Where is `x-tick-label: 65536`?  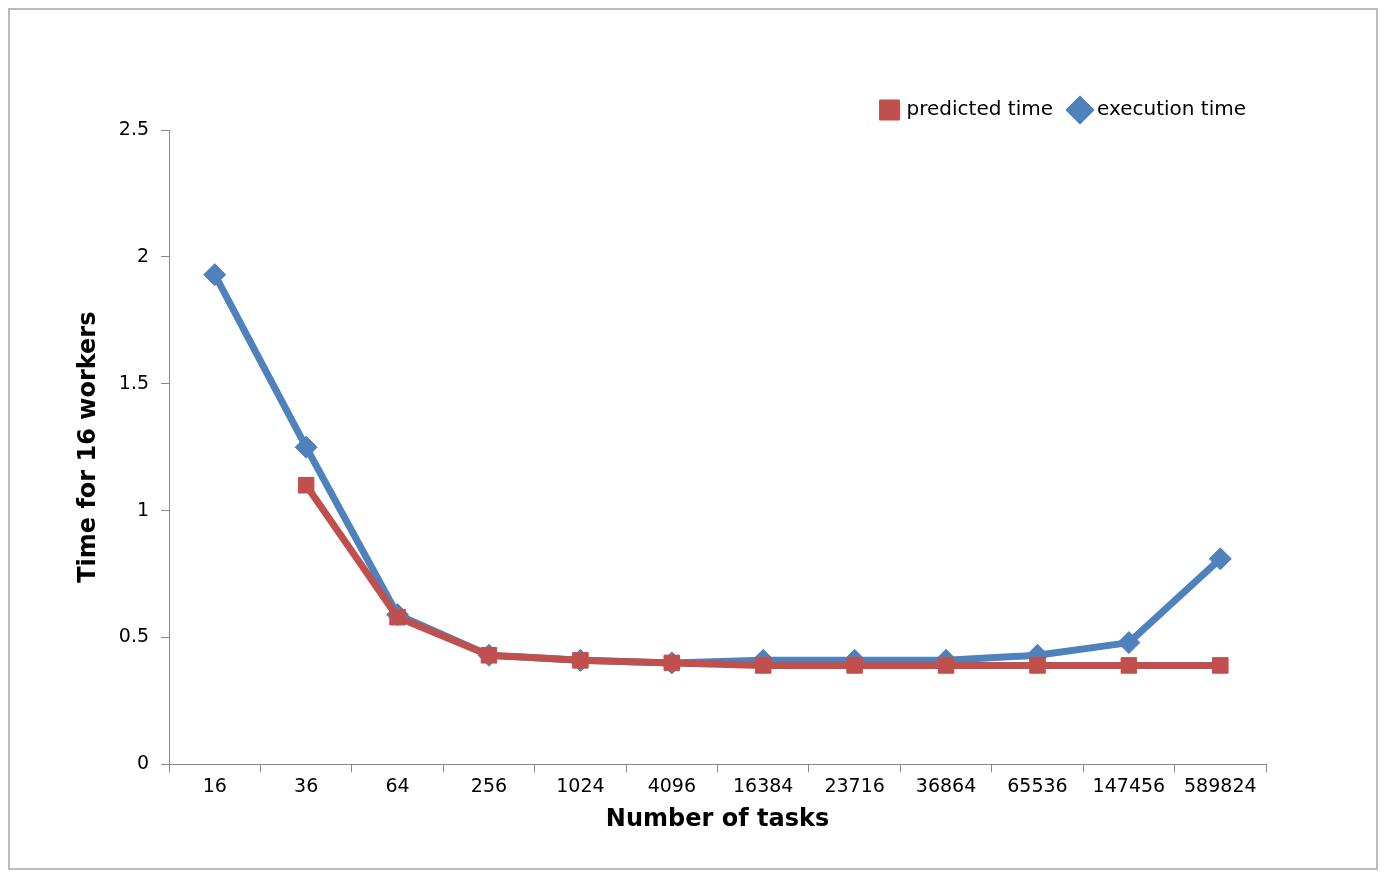 x-tick-label: 65536 is located at coordinates (1037, 784).